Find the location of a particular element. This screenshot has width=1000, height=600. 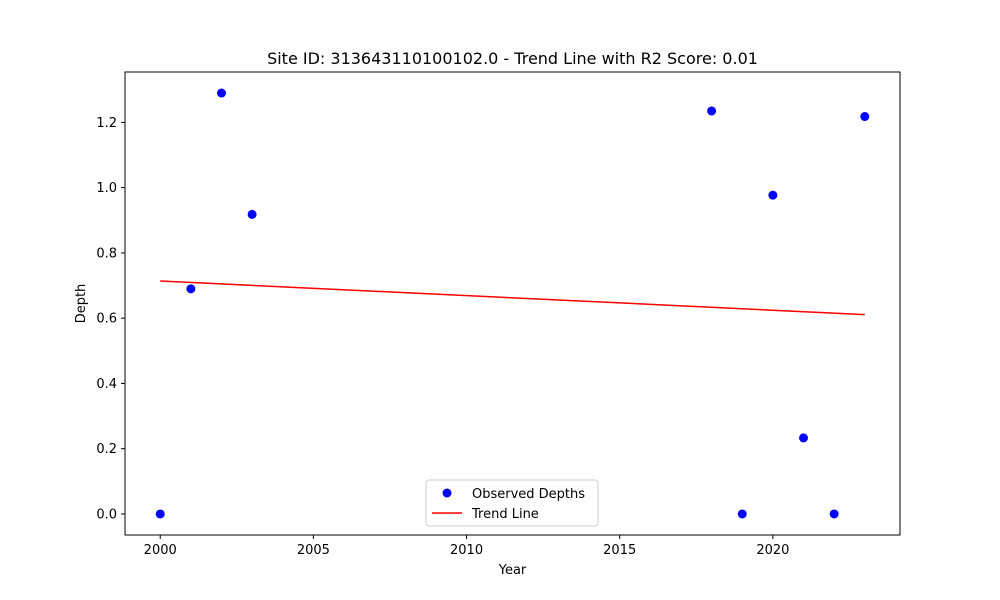

x-tick-label: 2015 is located at coordinates (619, 550).